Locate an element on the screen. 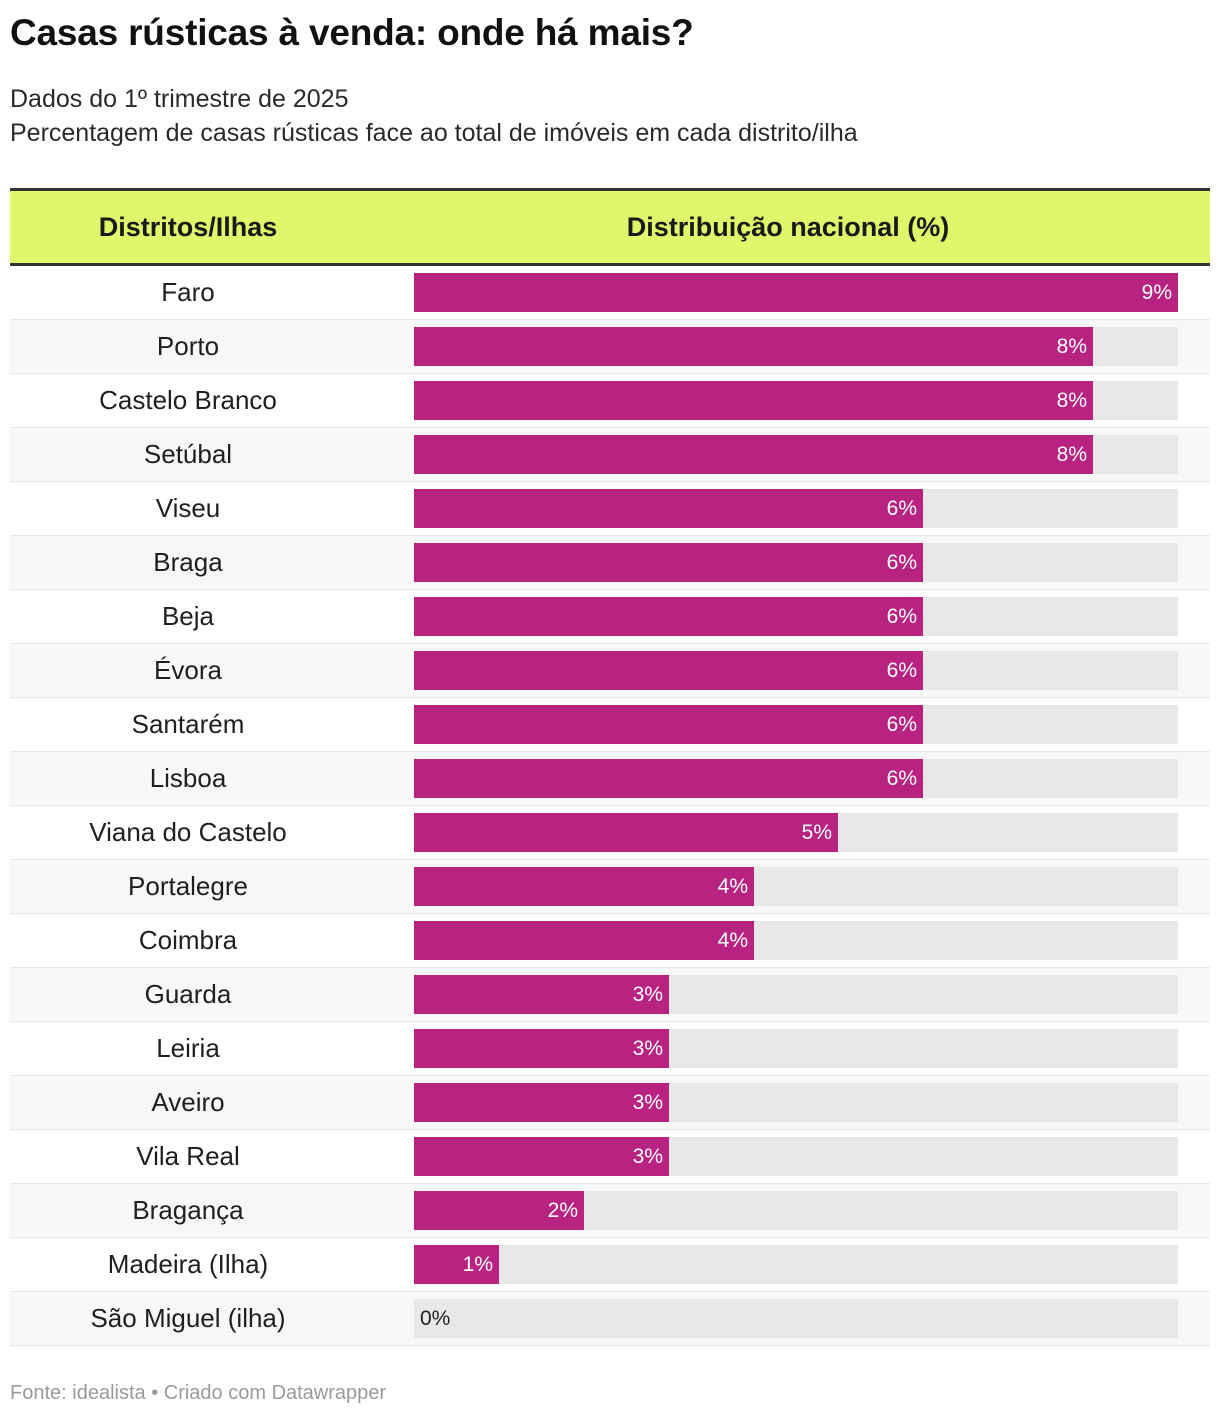 The height and width of the screenshot is (1418, 1220). bar-track: 5% is located at coordinates (796, 832).